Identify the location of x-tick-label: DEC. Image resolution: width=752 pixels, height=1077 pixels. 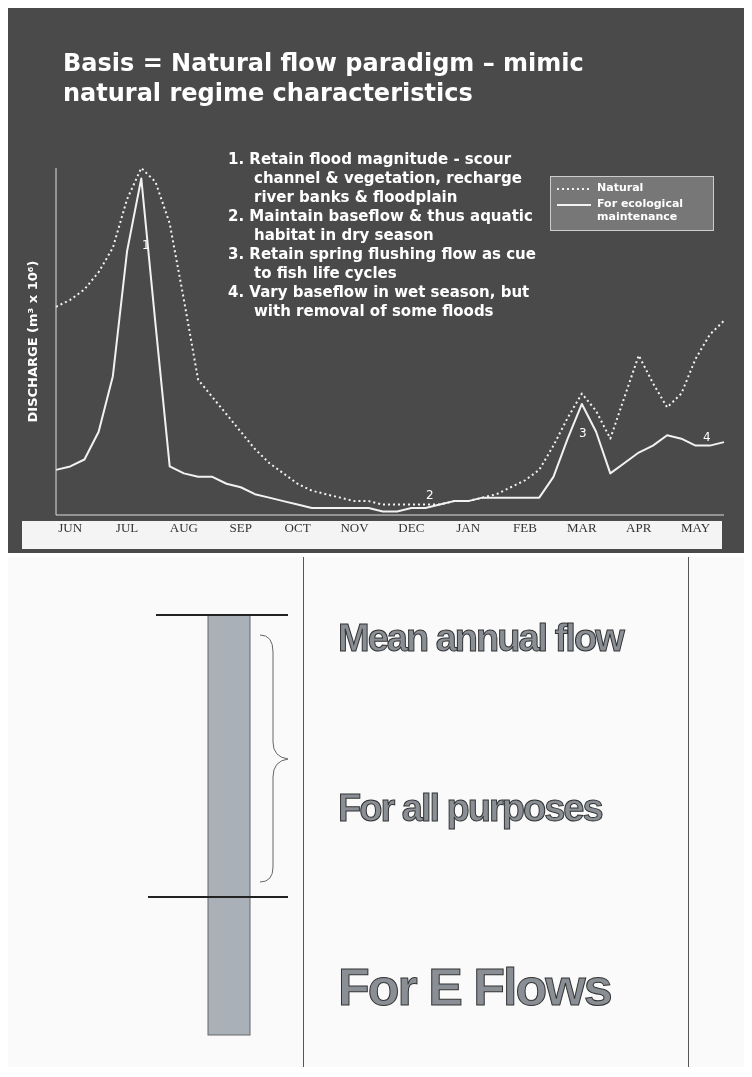
(411, 528).